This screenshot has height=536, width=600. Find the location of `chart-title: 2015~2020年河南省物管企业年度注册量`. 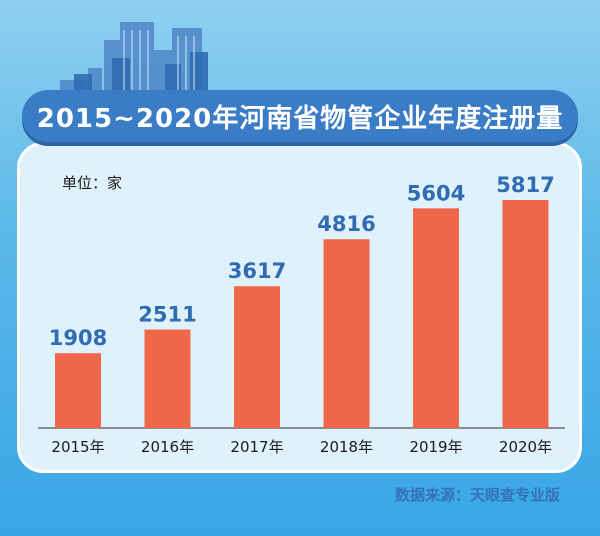

chart-title: 2015~2020年河南省物管企业年度注册量 is located at coordinates (300, 118).